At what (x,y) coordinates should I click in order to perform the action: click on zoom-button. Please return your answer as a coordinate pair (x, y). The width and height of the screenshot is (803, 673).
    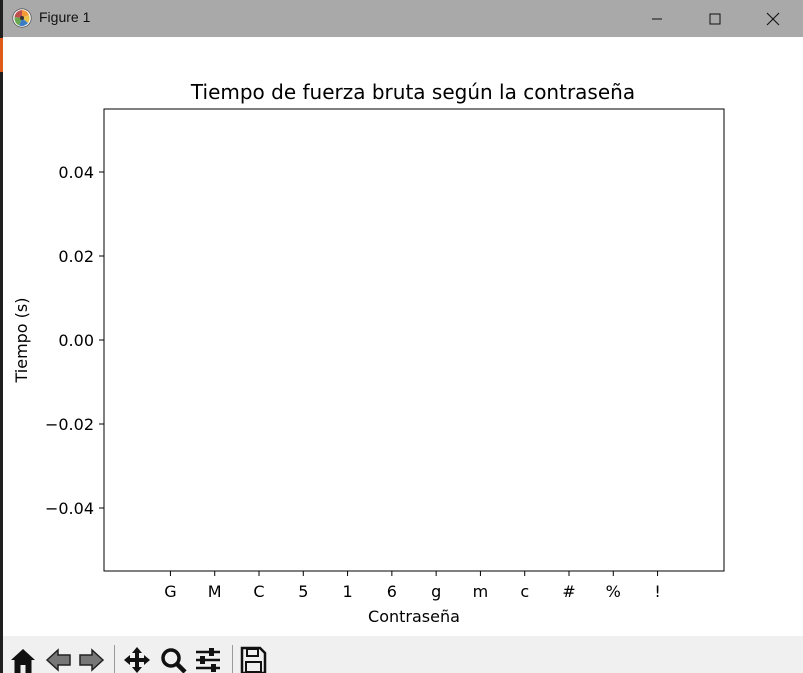
    Looking at the image, I should click on (173, 659).